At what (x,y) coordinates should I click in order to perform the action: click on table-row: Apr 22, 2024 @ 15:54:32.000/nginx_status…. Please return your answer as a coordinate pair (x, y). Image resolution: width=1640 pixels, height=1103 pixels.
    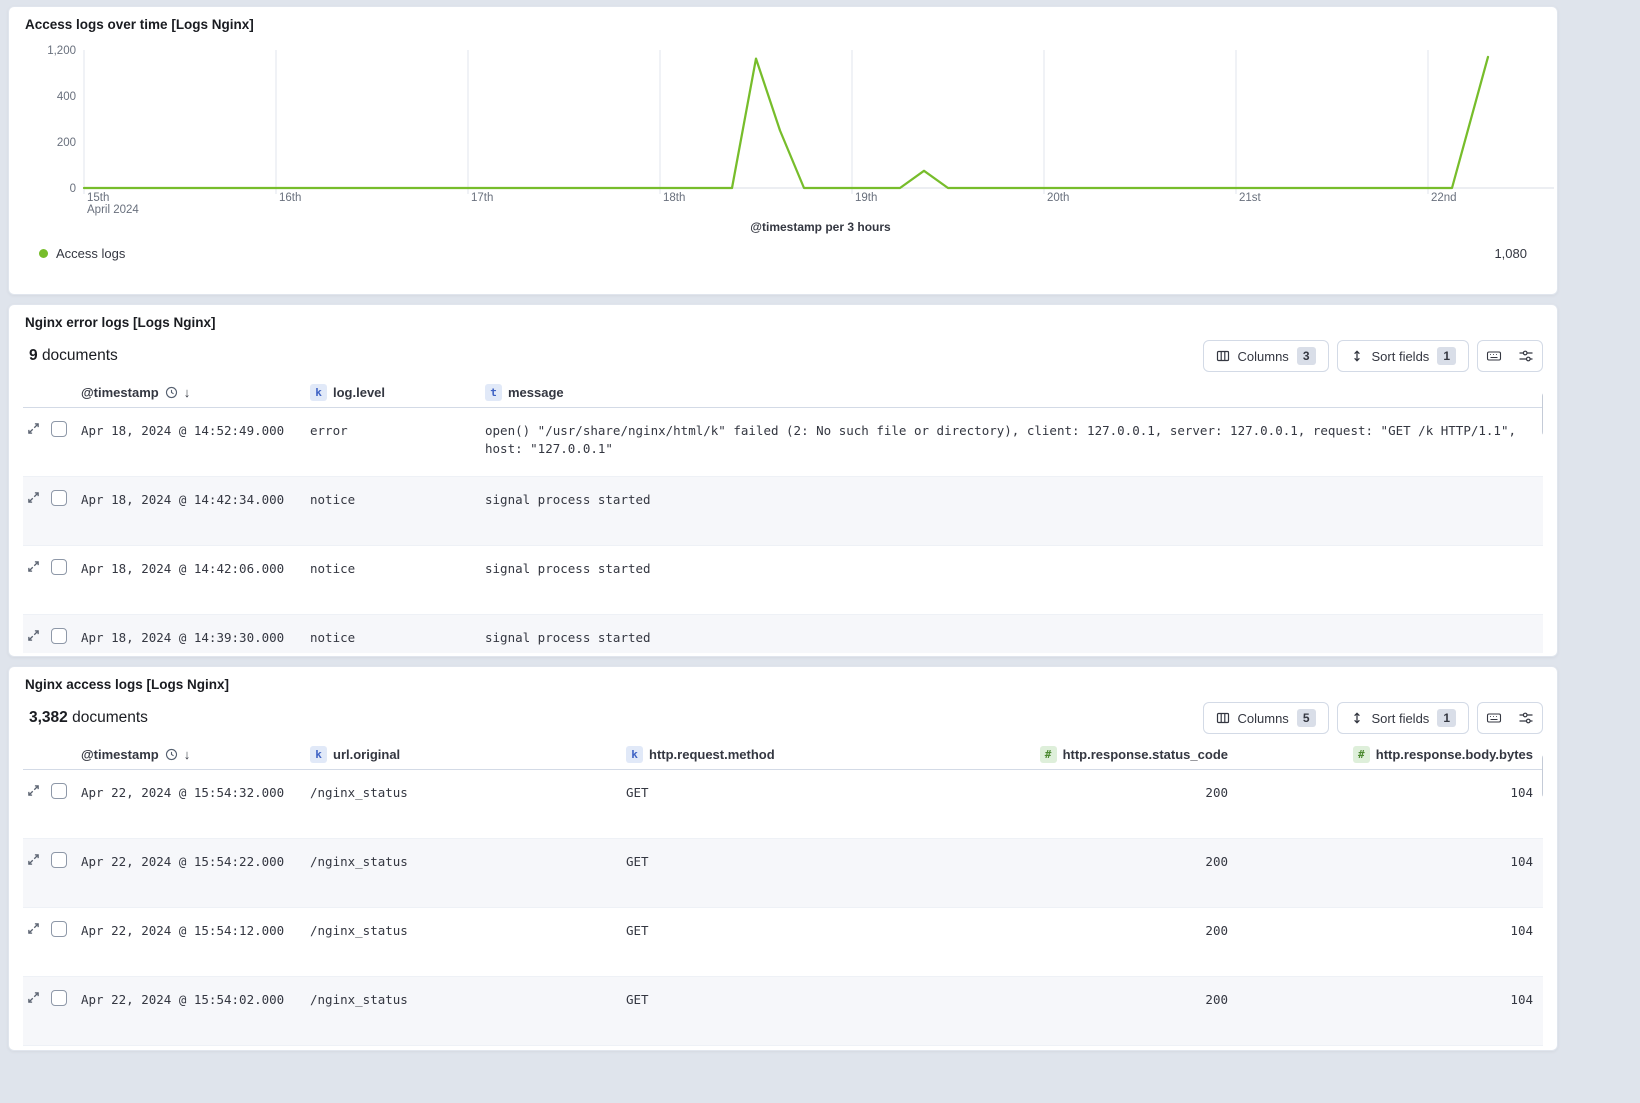
    Looking at the image, I should click on (783, 804).